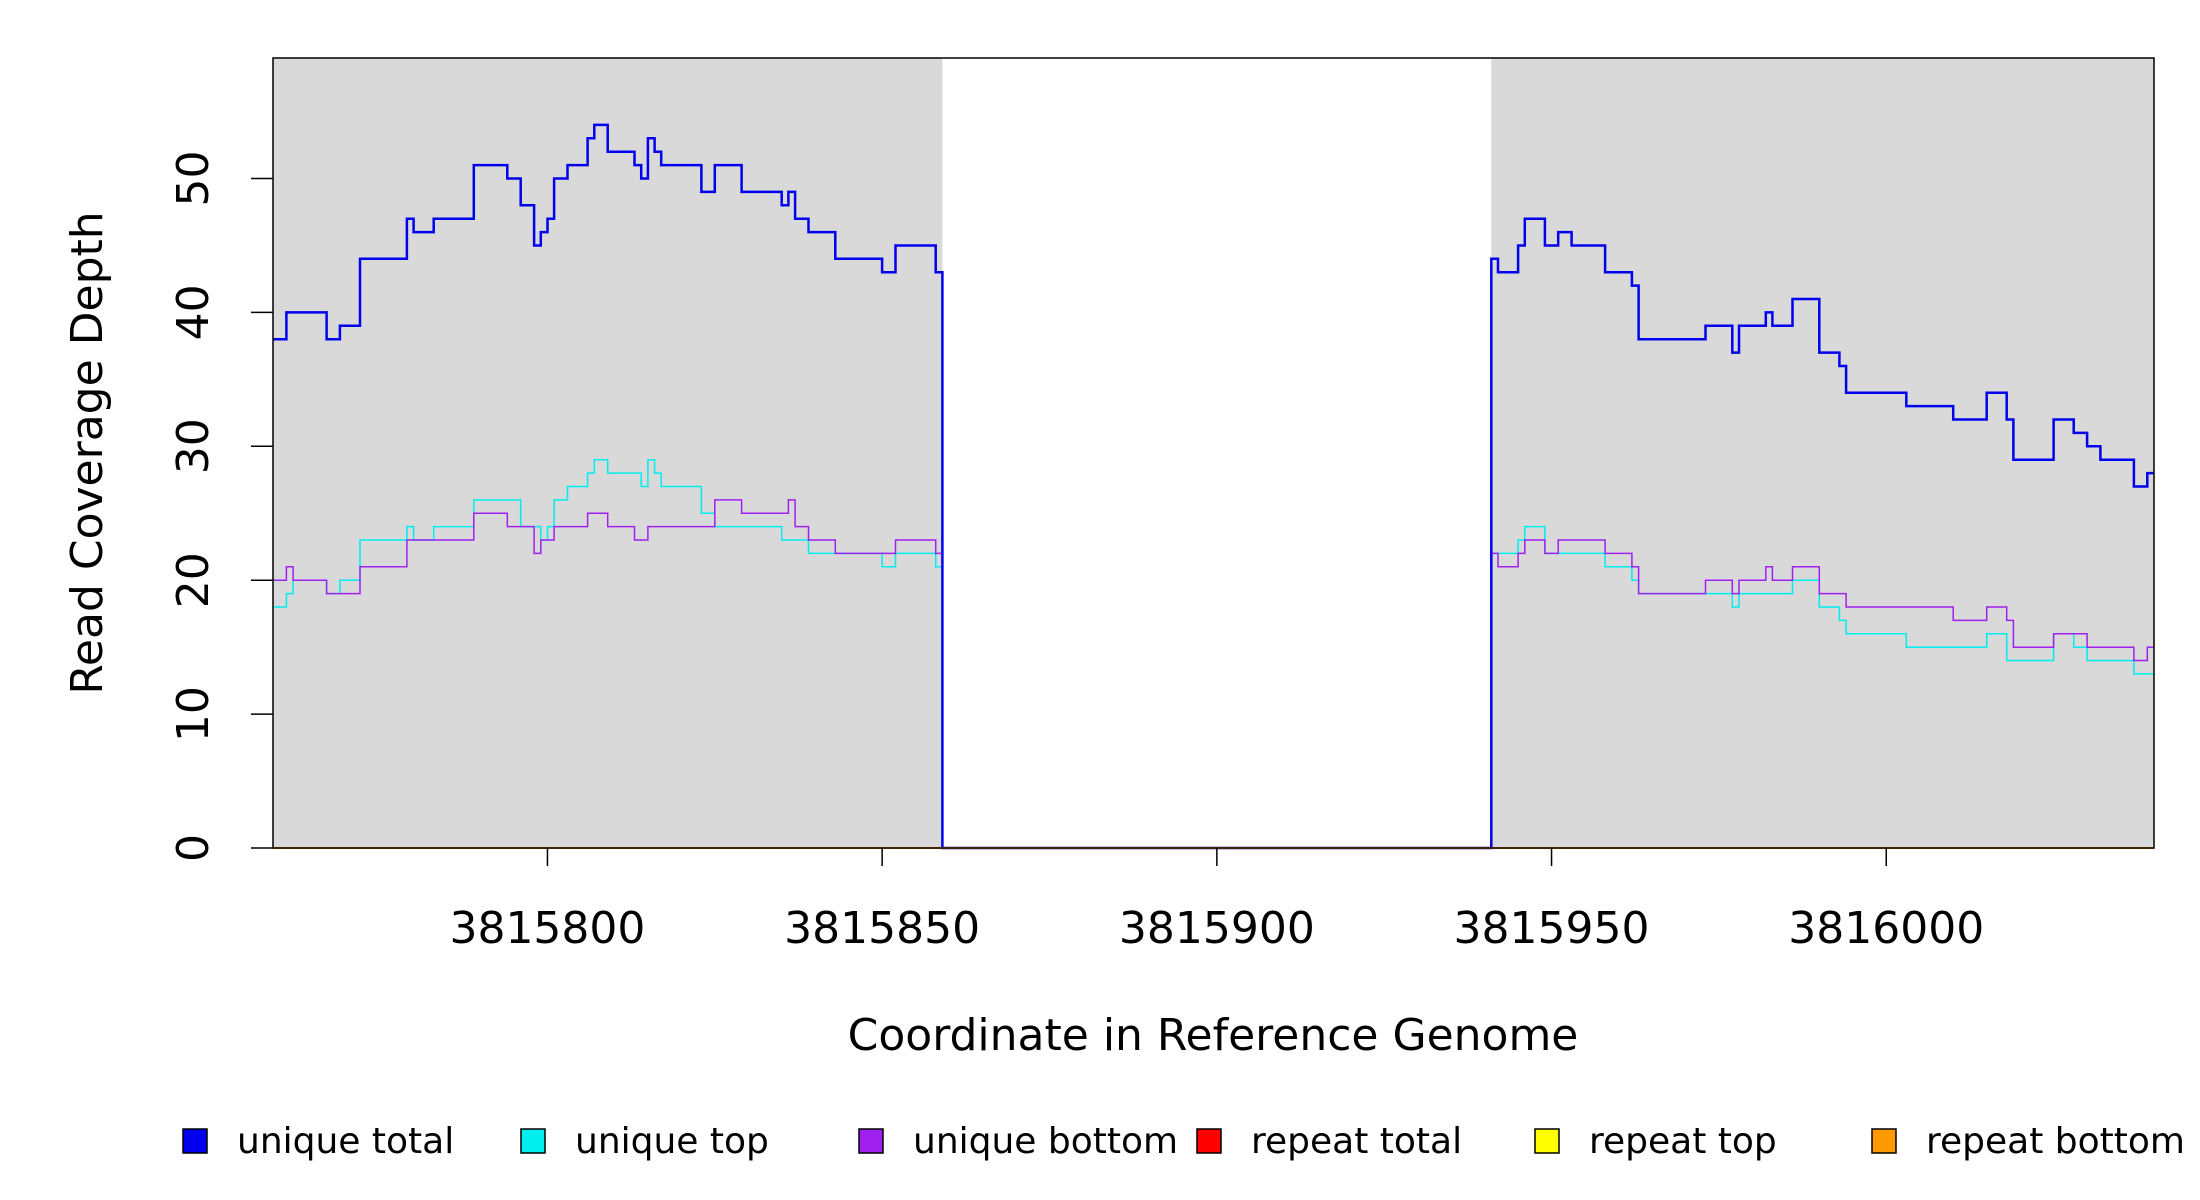 The height and width of the screenshot is (1200, 2200). I want to click on y-axis: 0 10 20 30 40 50, so click(220, 506).